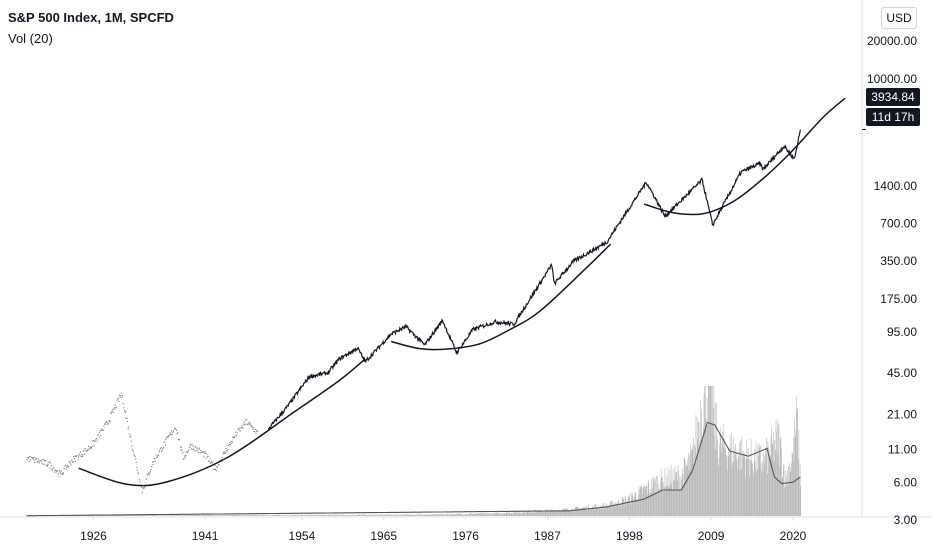 This screenshot has width=932, height=550. Describe the element at coordinates (30, 38) in the screenshot. I see `volume-legend: Vol (20)` at that location.